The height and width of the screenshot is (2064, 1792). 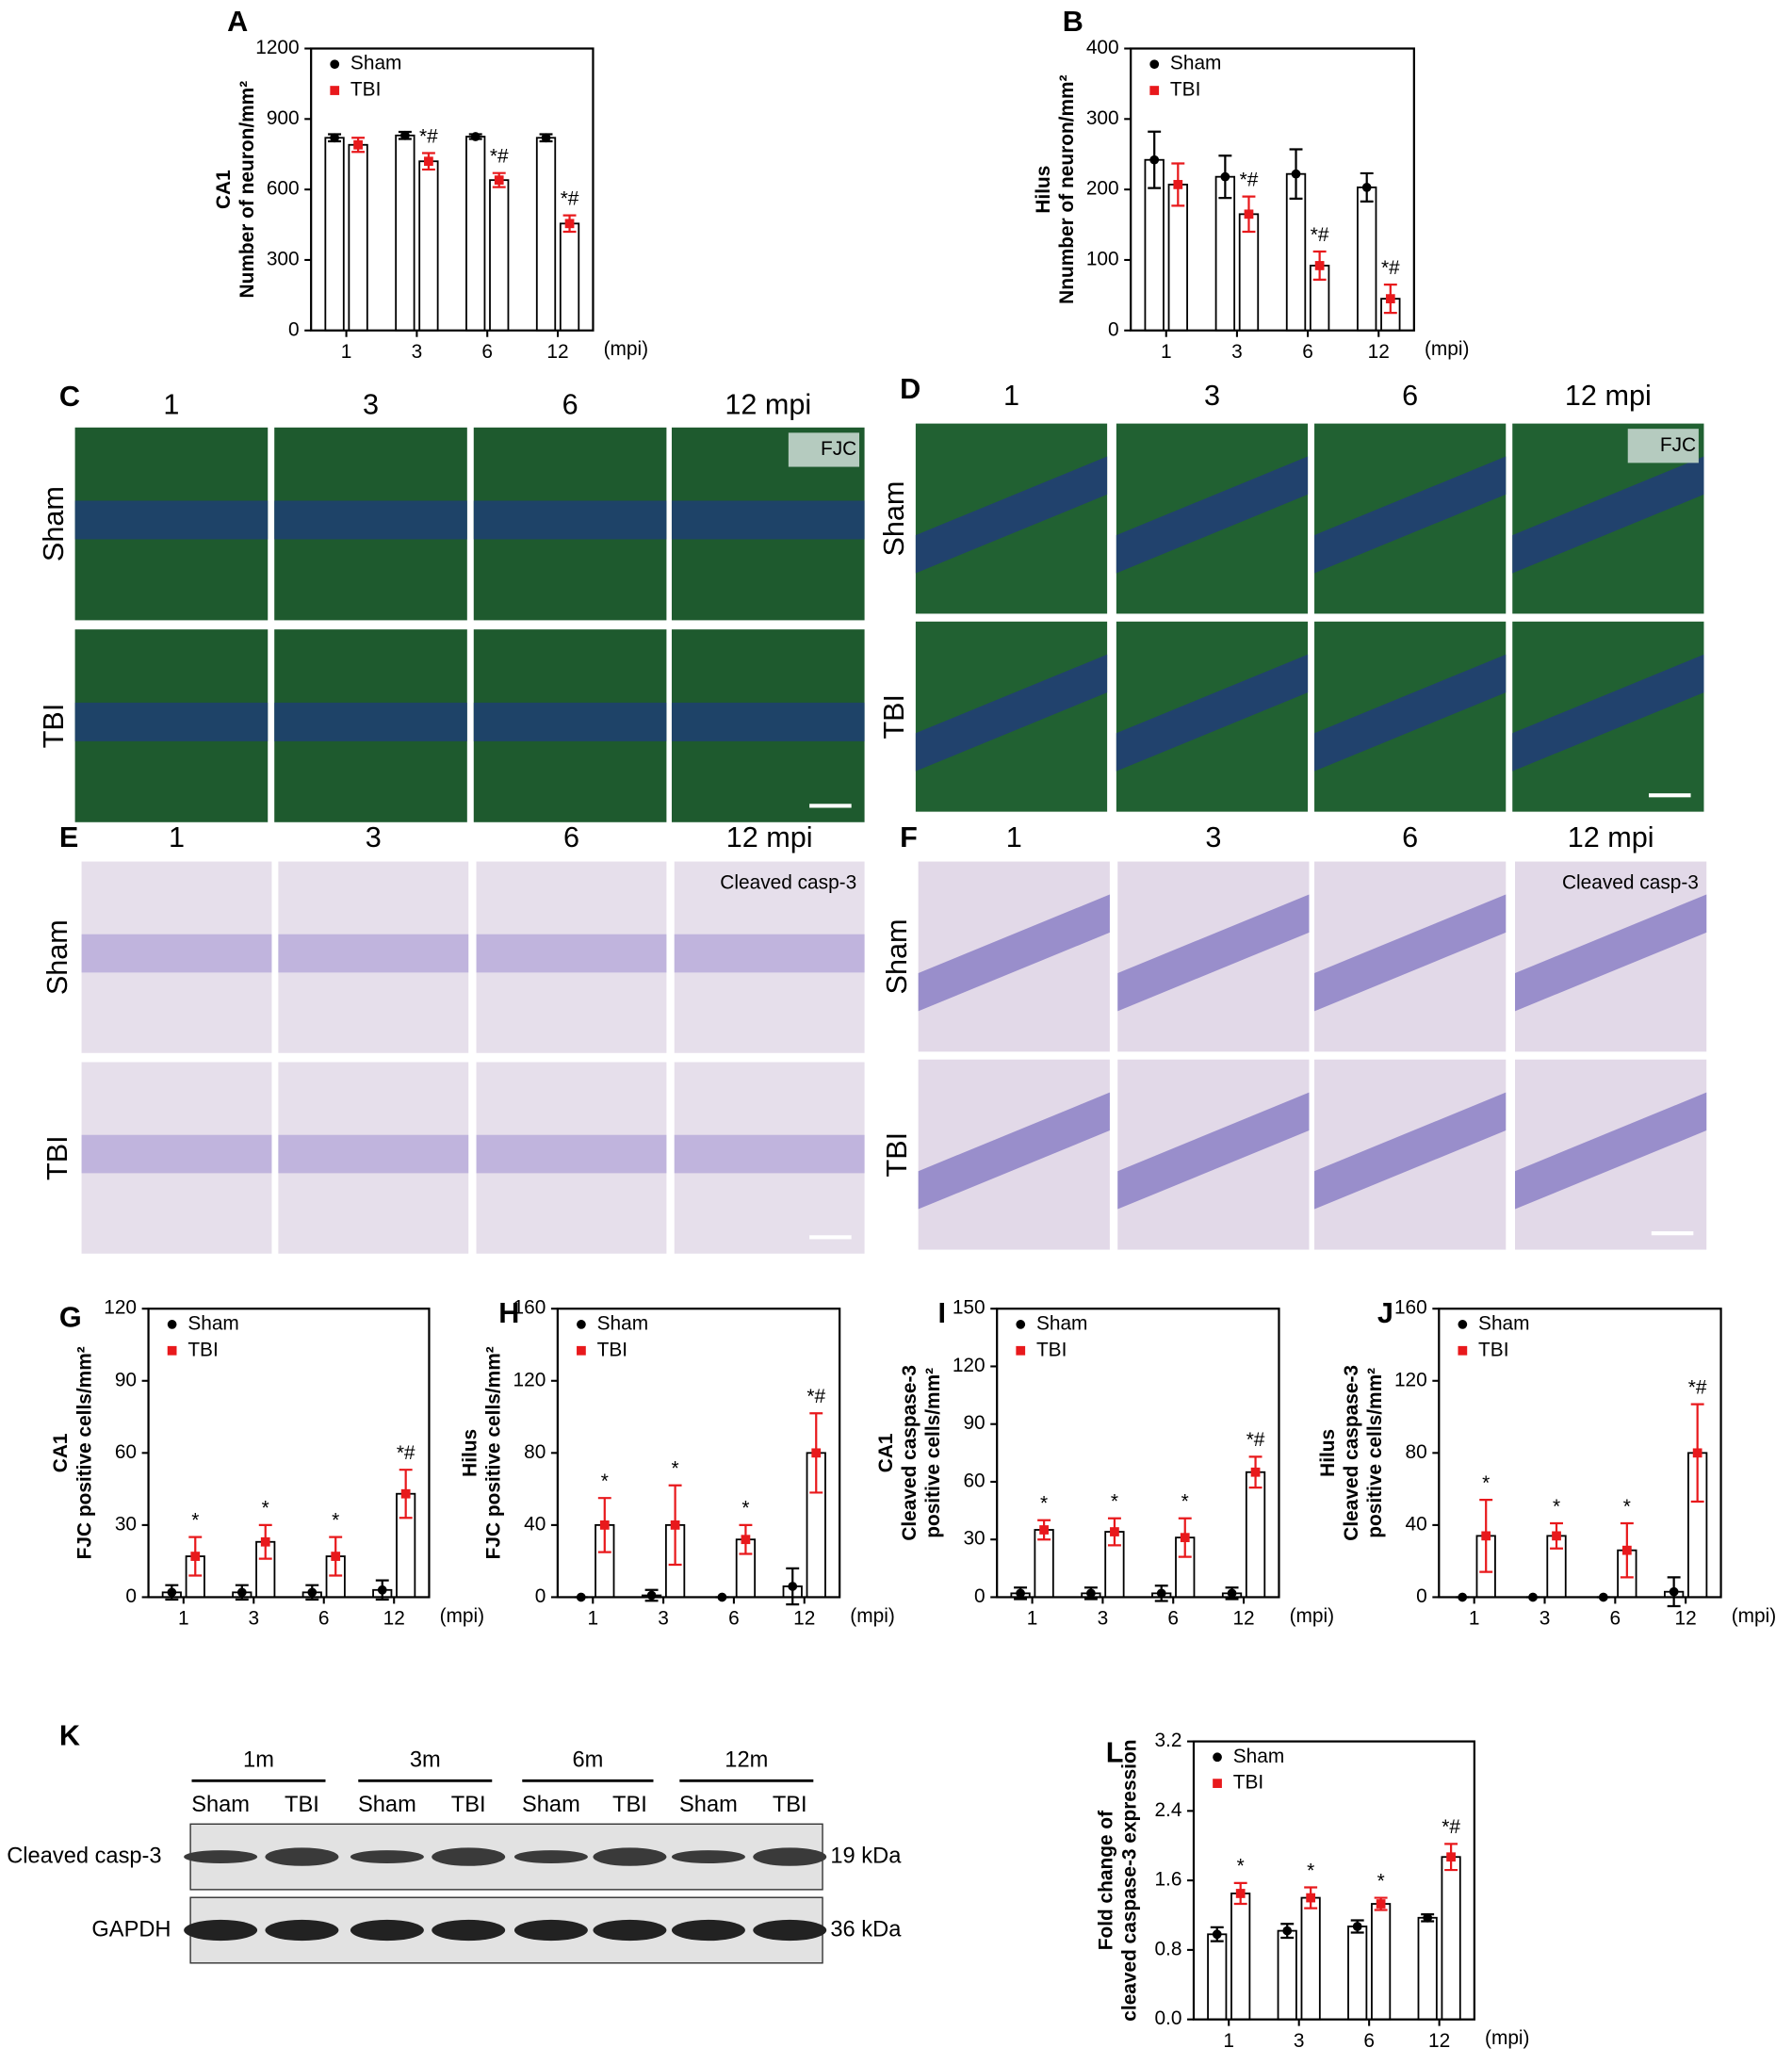 I want to click on stain-label: FJC, so click(x=838, y=449).